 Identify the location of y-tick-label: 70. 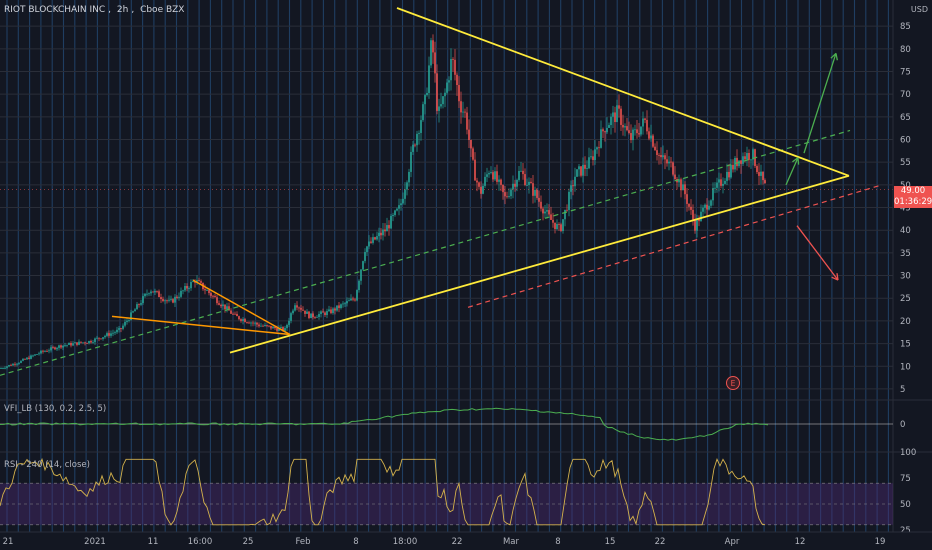
(905, 95).